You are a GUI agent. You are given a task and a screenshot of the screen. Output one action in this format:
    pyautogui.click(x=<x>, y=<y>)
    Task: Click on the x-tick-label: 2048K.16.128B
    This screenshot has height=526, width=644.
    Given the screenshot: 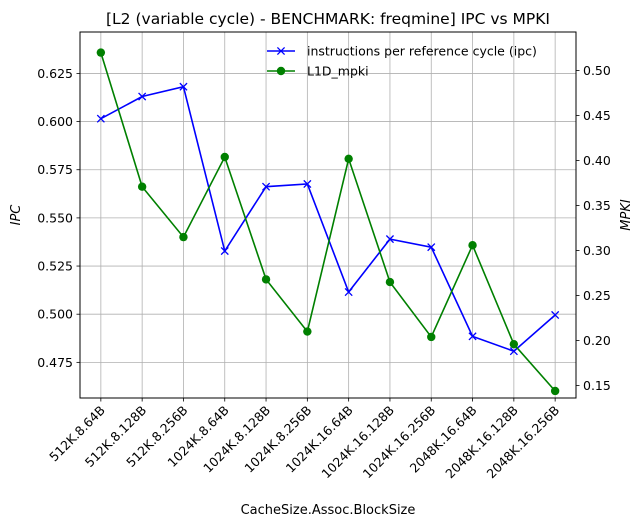 What is the action you would take?
    pyautogui.click(x=481, y=442)
    